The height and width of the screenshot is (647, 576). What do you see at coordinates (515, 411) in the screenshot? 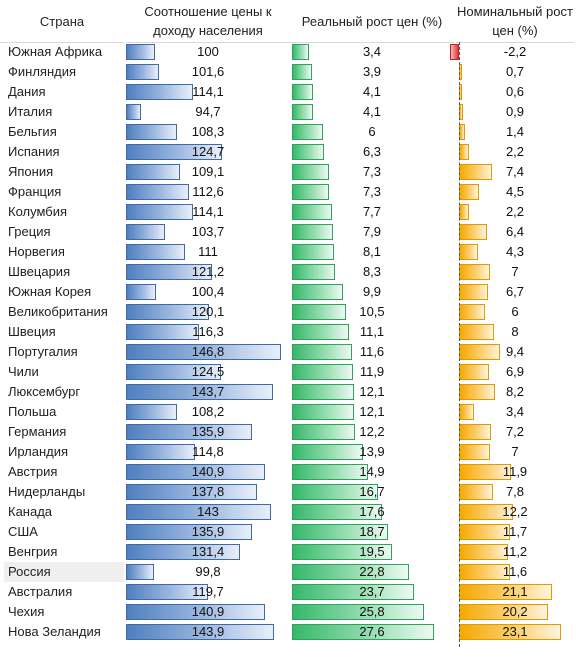
I see `nominal-growth-value: 3,4` at bounding box center [515, 411].